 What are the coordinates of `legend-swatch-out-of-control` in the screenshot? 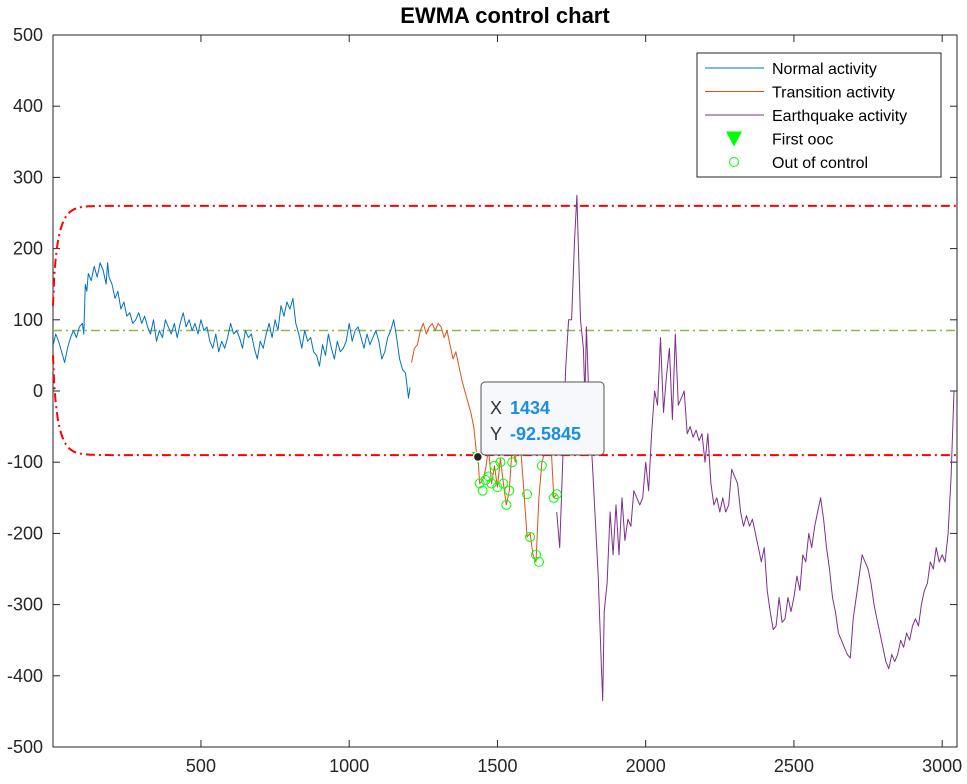 It's located at (734, 162).